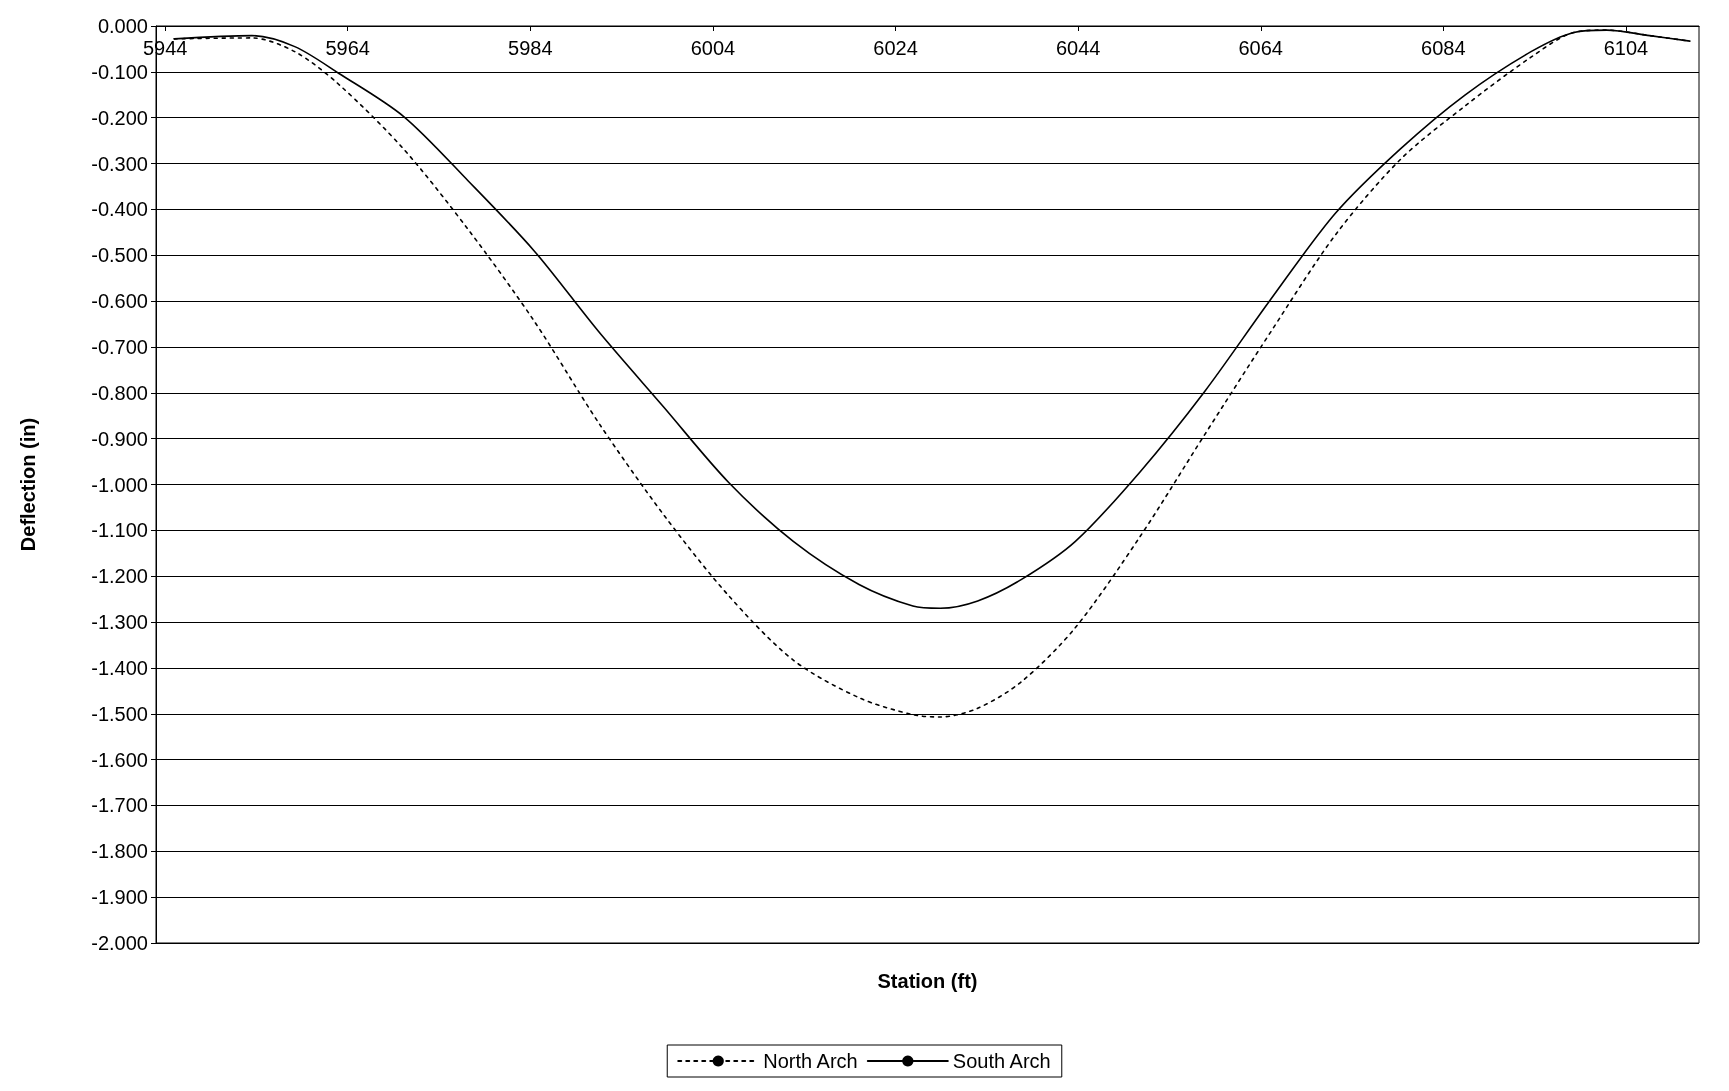  Describe the element at coordinates (119, 667) in the screenshot. I see `y-tick-label: -1.400` at that location.